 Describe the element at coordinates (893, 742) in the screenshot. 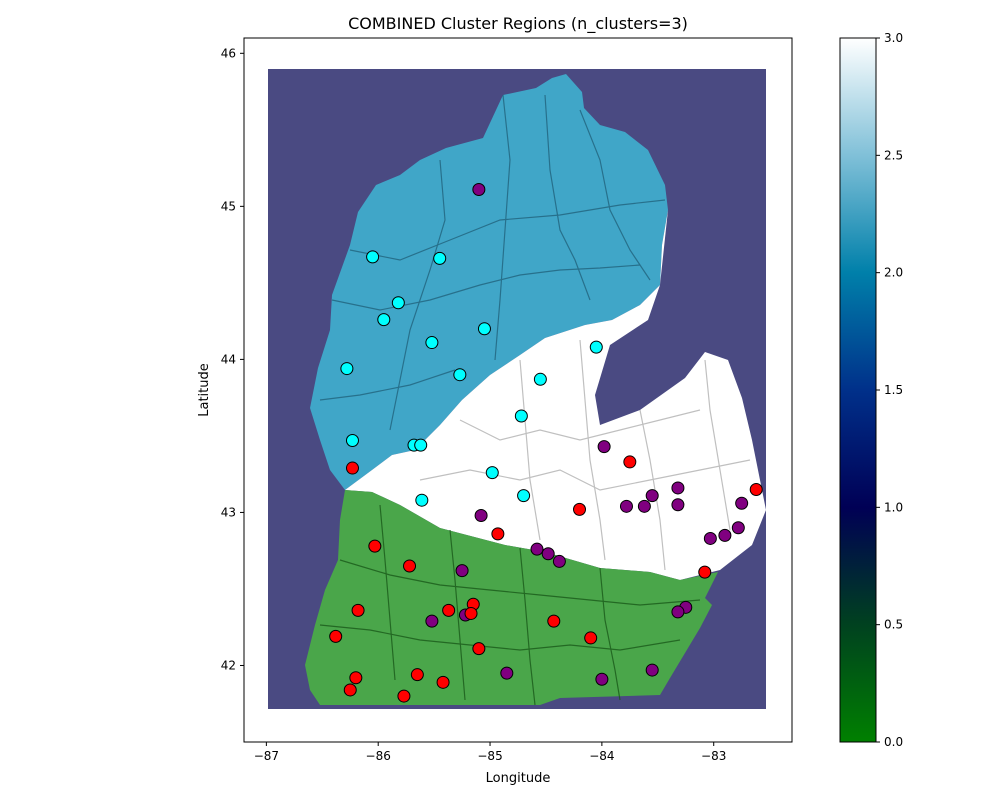

I see `colorbar-tick-label: 0.0` at that location.